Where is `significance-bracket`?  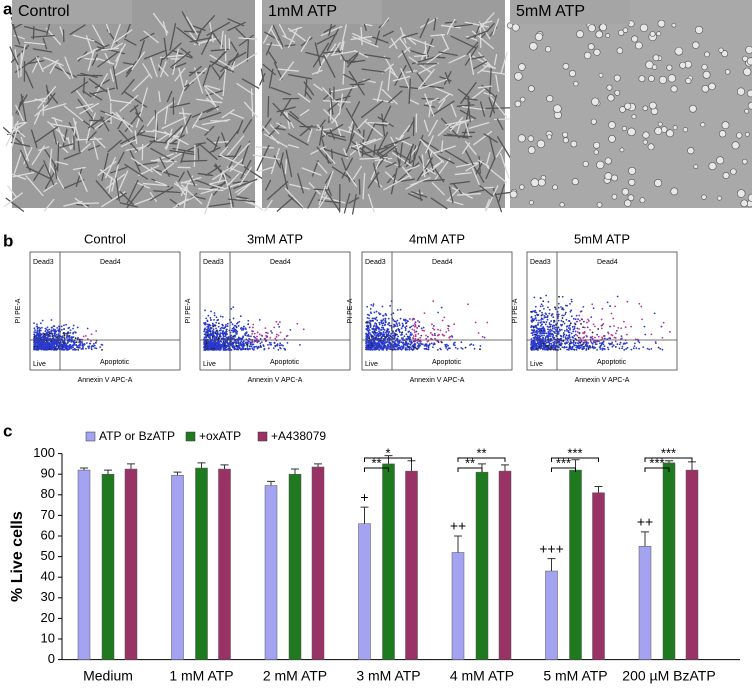
significance-bracket is located at coordinates (388, 459).